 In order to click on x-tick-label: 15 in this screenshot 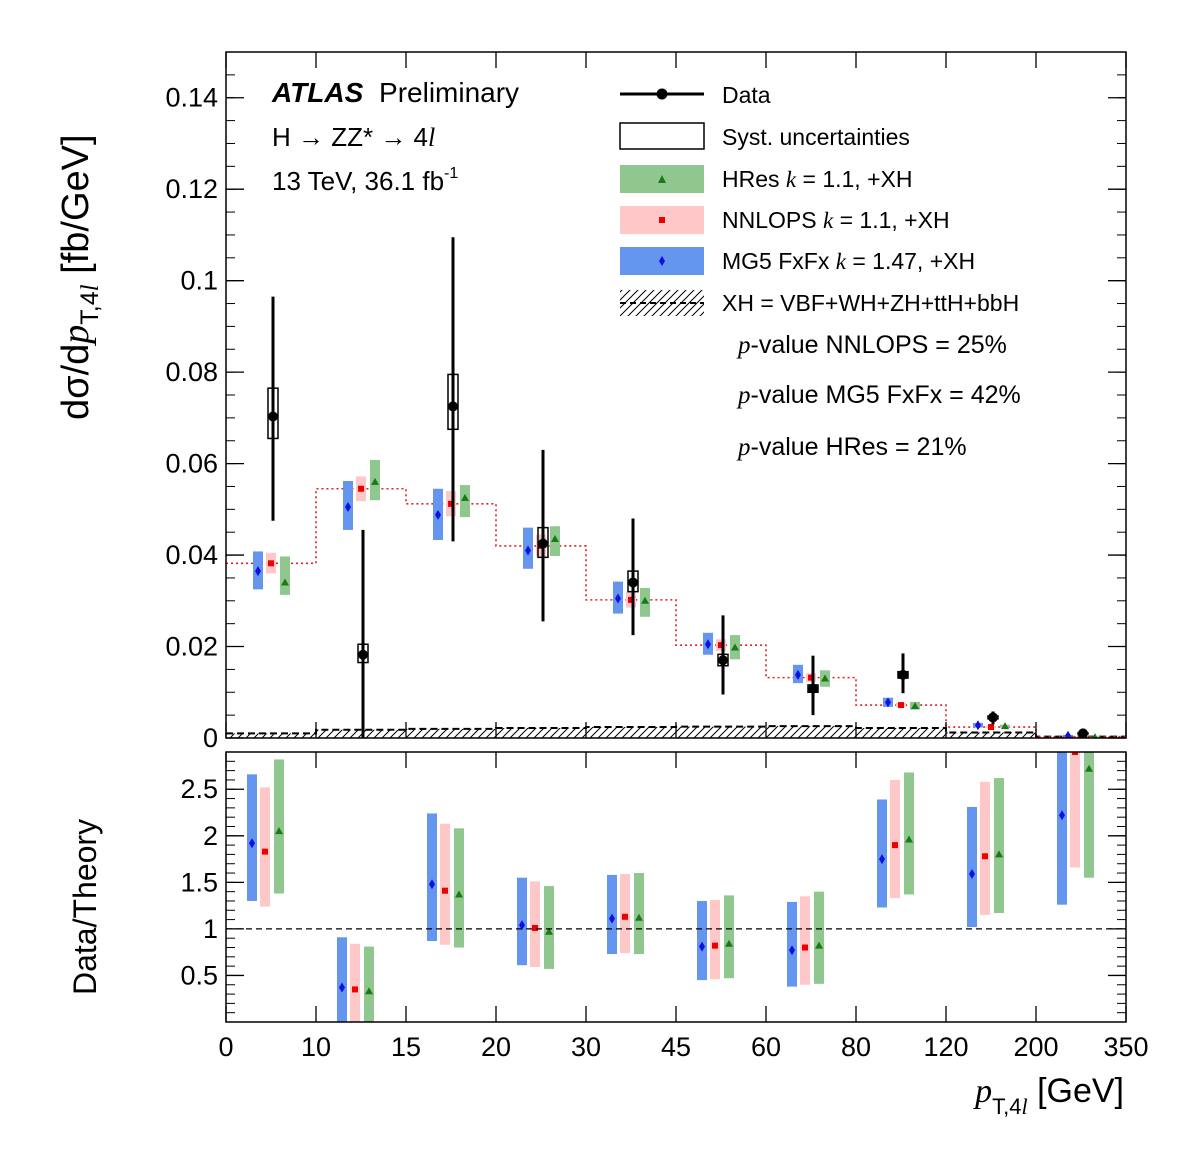, I will do `click(406, 1047)`.